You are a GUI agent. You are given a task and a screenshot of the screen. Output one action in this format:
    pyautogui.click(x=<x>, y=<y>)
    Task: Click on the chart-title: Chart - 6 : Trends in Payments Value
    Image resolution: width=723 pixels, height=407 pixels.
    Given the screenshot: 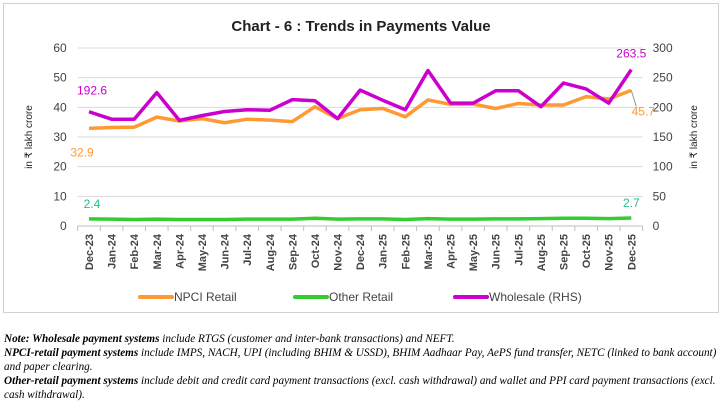 What is the action you would take?
    pyautogui.click(x=360, y=26)
    